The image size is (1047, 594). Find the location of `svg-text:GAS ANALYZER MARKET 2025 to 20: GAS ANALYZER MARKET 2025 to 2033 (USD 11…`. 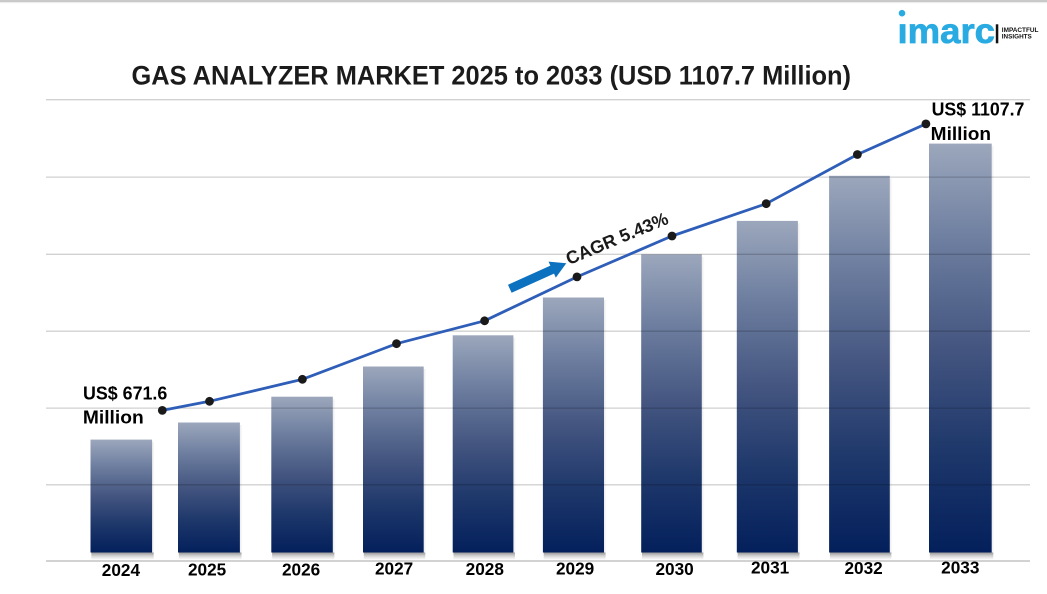

svg-text:GAS ANALYZER MARKET 2025 to 20: GAS ANALYZER MARKET 2025 to 2033 (USD 11… is located at coordinates (492, 75).